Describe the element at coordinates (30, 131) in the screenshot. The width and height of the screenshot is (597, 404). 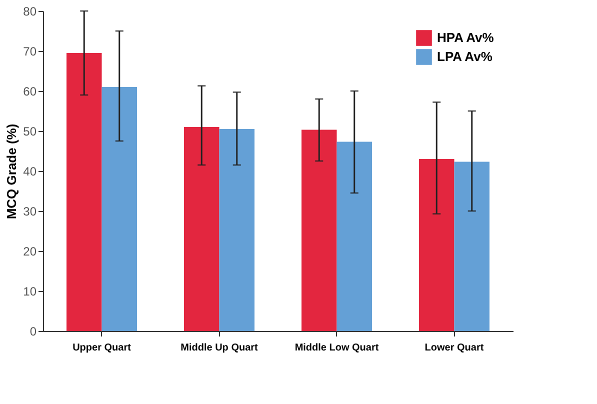
I see `y-tick-label: 50` at that location.